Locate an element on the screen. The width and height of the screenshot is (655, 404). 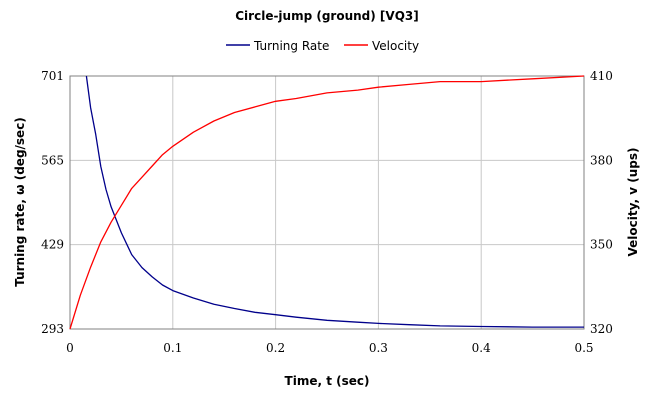
x-tick-label: 0.2 is located at coordinates (275, 348).